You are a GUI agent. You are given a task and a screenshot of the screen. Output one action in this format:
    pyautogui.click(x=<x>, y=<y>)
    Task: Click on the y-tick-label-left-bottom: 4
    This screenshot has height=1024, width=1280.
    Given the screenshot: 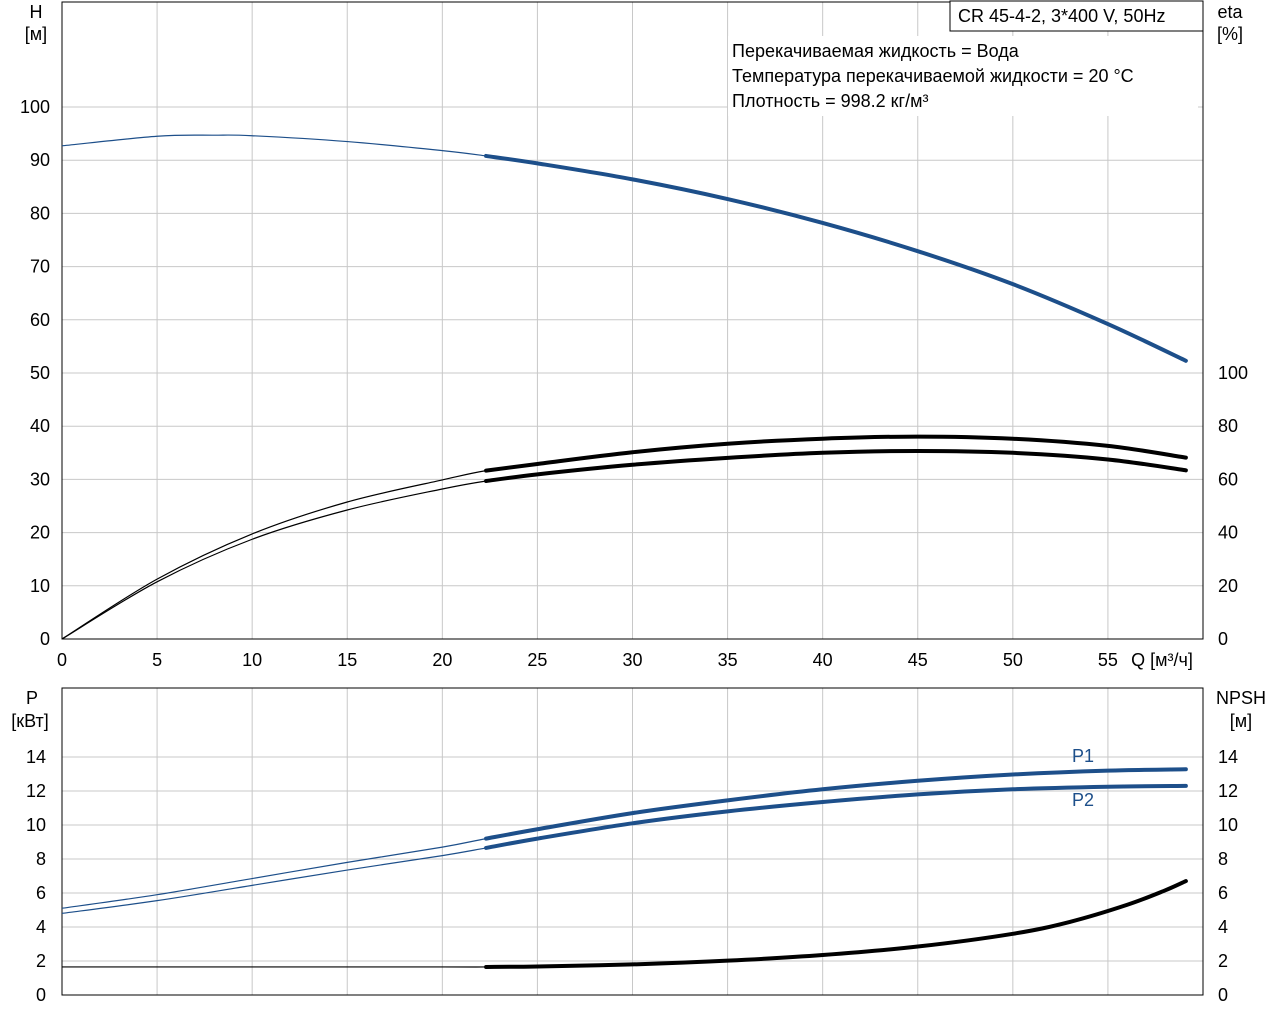 What is the action you would take?
    pyautogui.click(x=41, y=927)
    